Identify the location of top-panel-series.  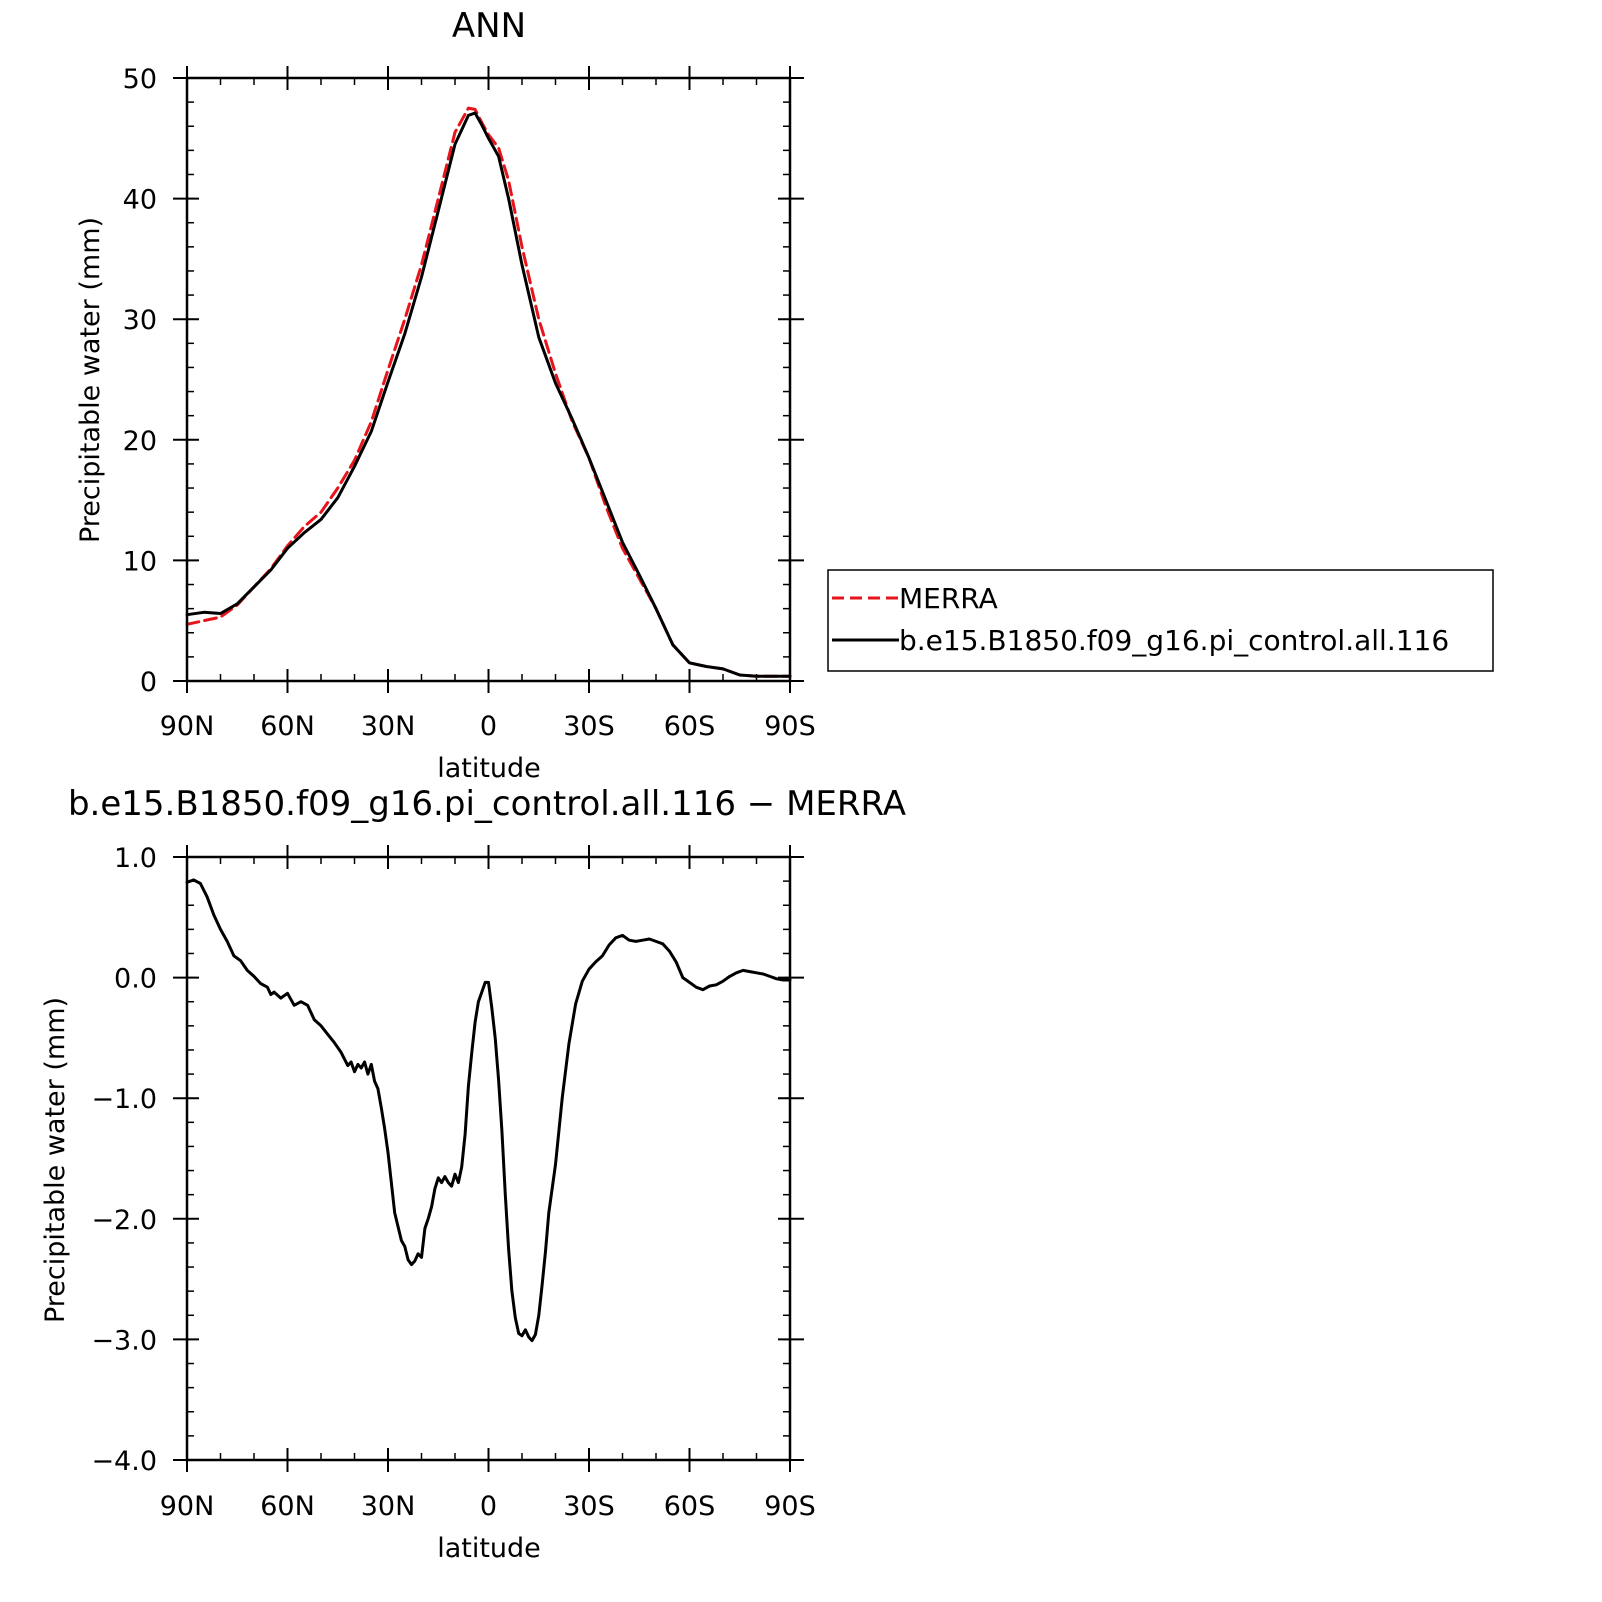
(488, 392).